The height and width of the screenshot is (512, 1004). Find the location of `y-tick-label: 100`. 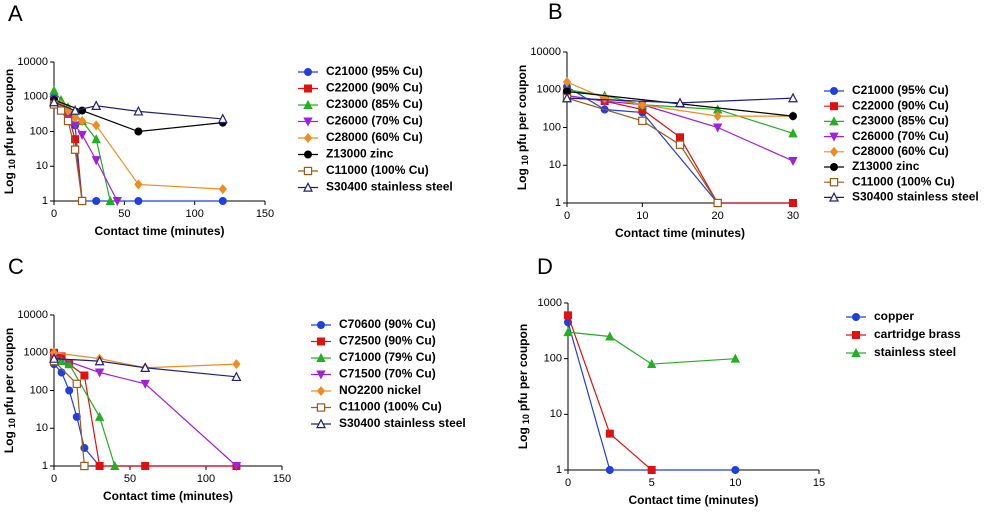

y-tick-label: 100 is located at coordinates (553, 359).